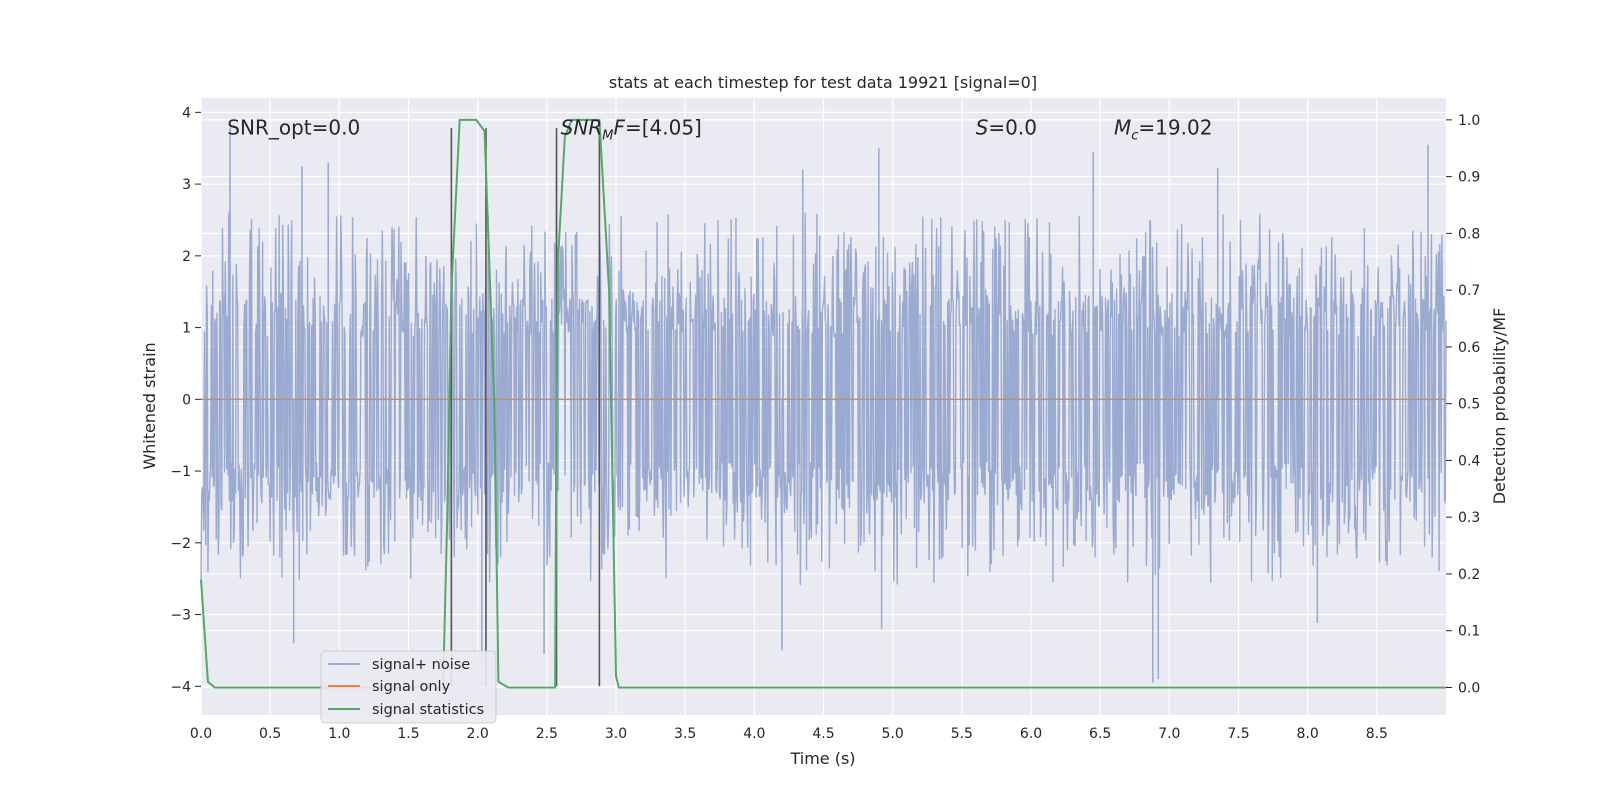 Image resolution: width=1600 pixels, height=804 pixels. I want to click on annotation-s-value: S=0.0, so click(1006, 128).